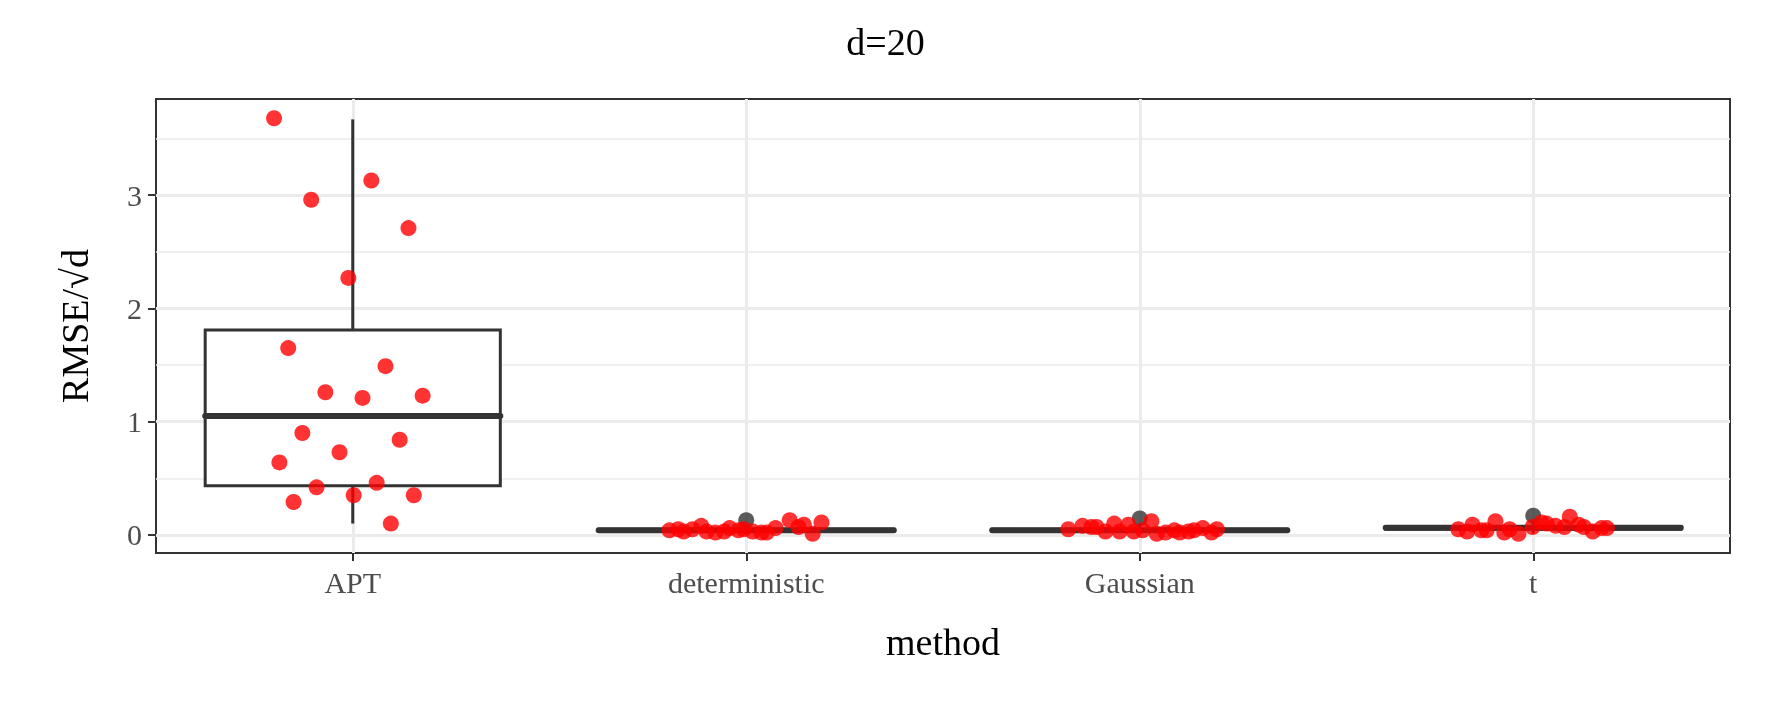 The height and width of the screenshot is (708, 1771). What do you see at coordinates (885, 42) in the screenshot?
I see `chart-title: d=20` at bounding box center [885, 42].